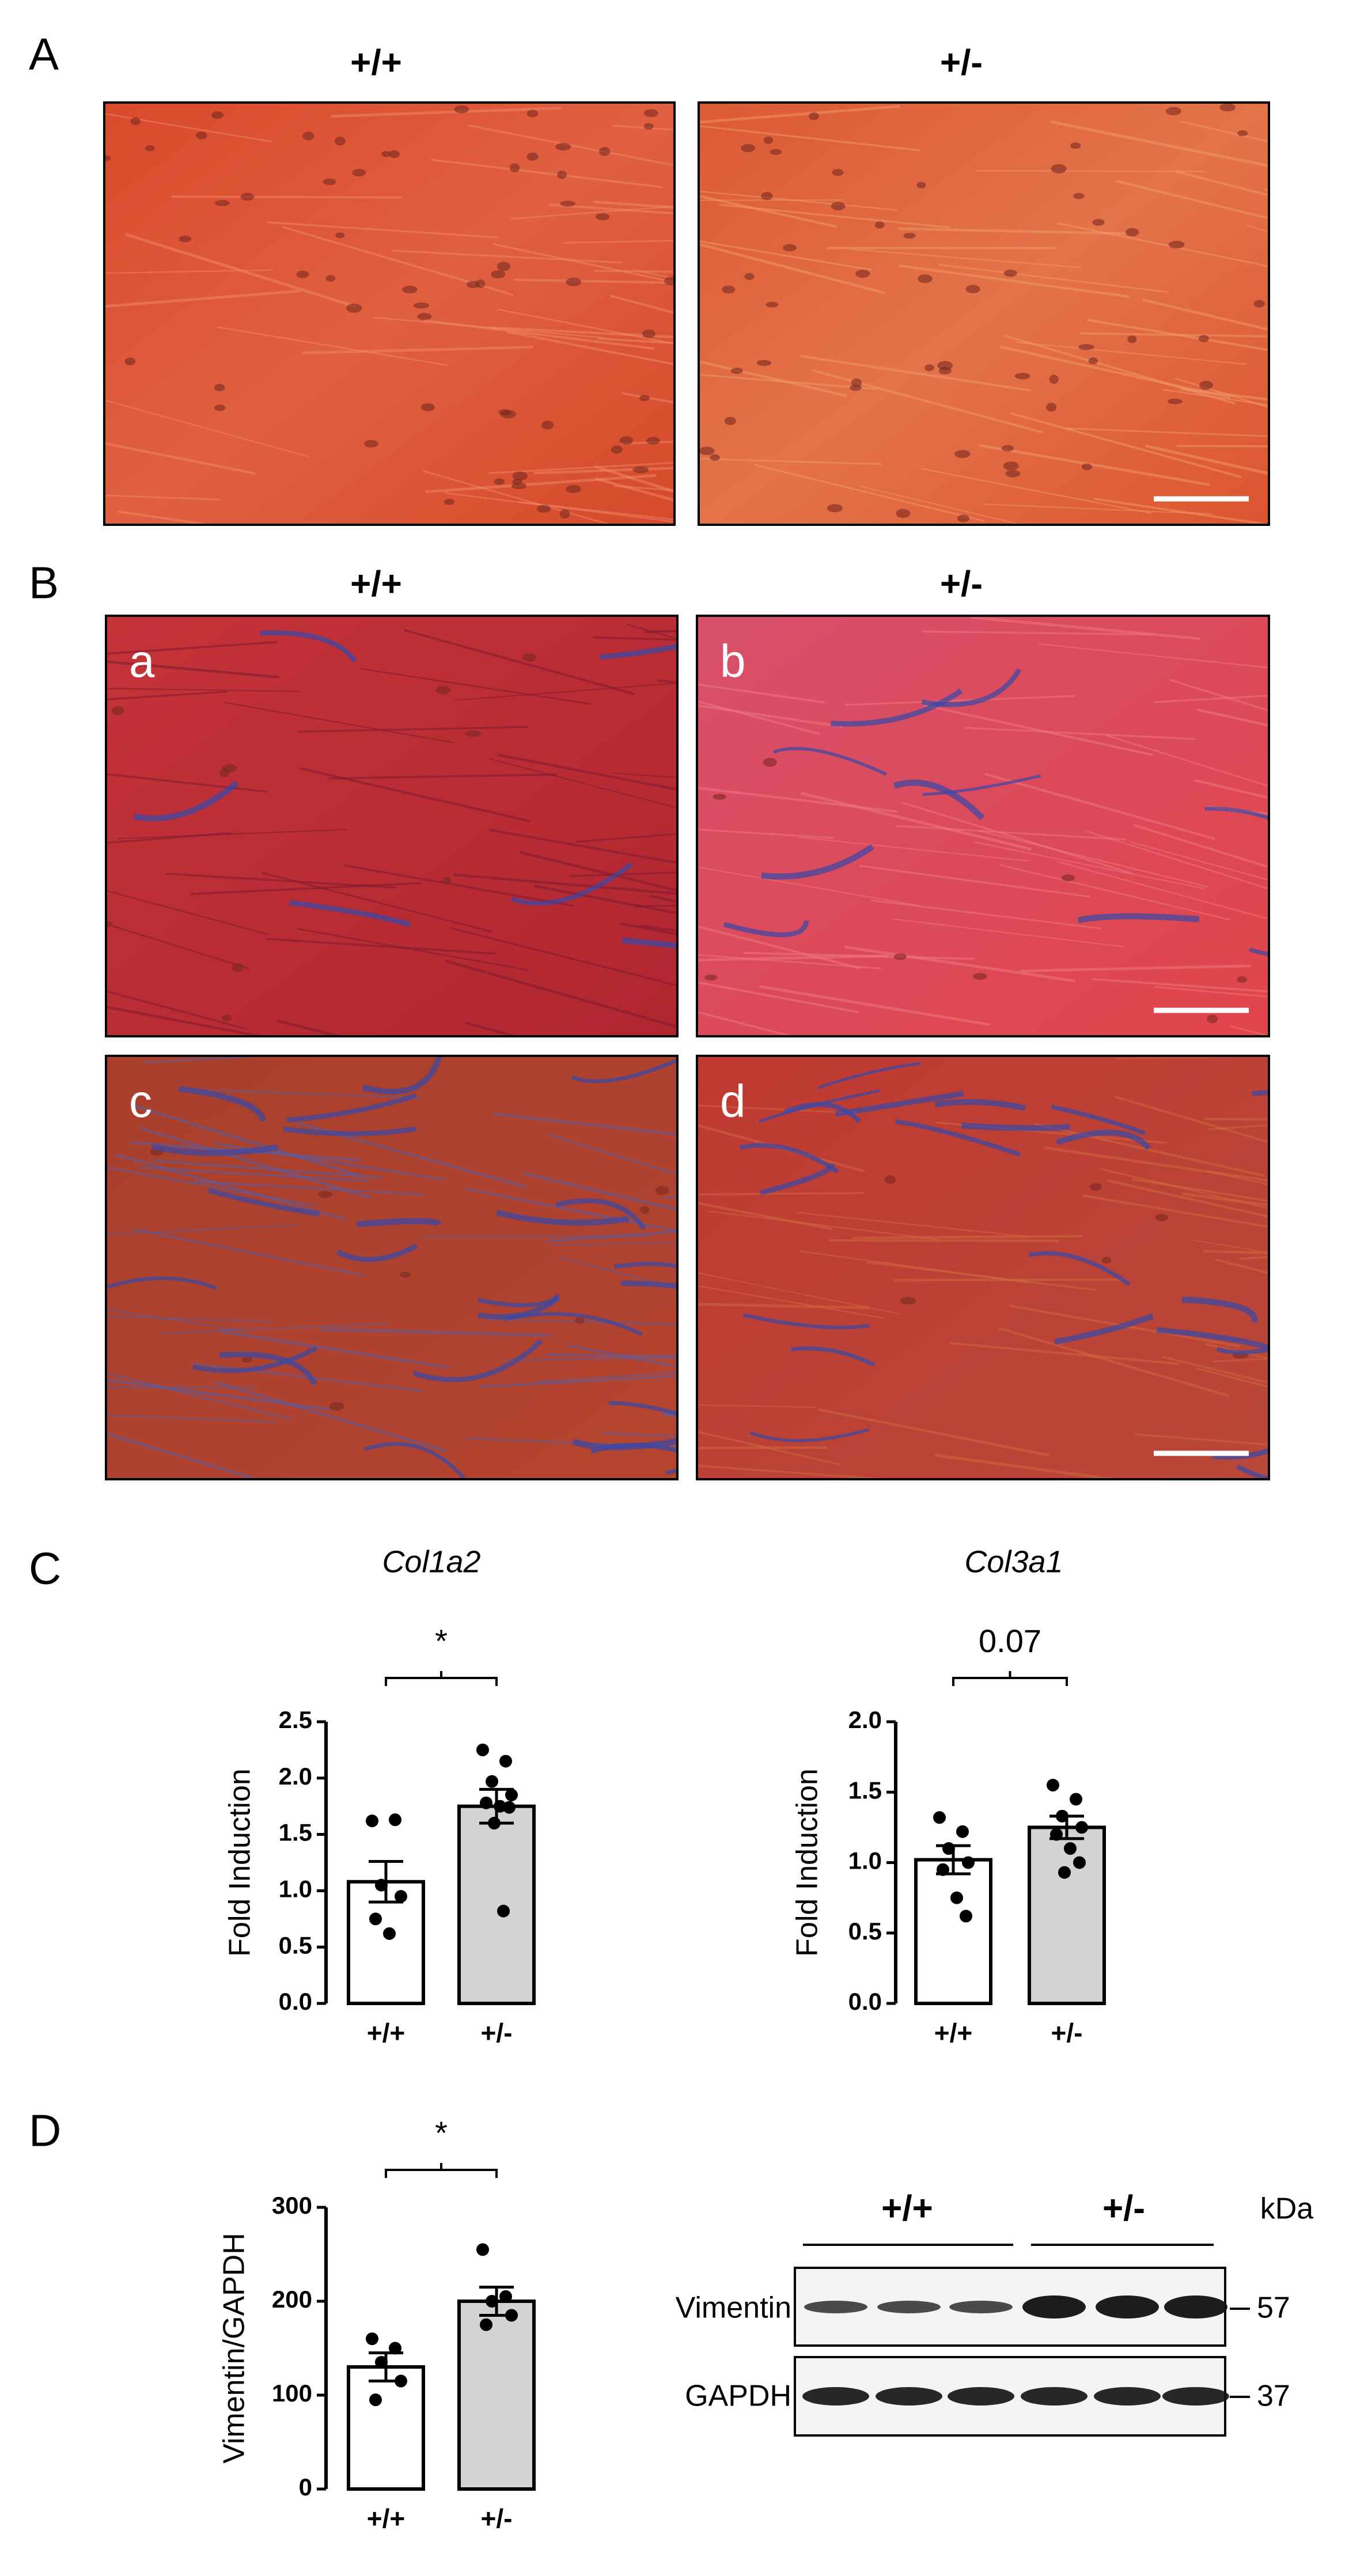 This screenshot has height=2576, width=1349. I want to click on blot-size: 37, so click(1273, 2396).